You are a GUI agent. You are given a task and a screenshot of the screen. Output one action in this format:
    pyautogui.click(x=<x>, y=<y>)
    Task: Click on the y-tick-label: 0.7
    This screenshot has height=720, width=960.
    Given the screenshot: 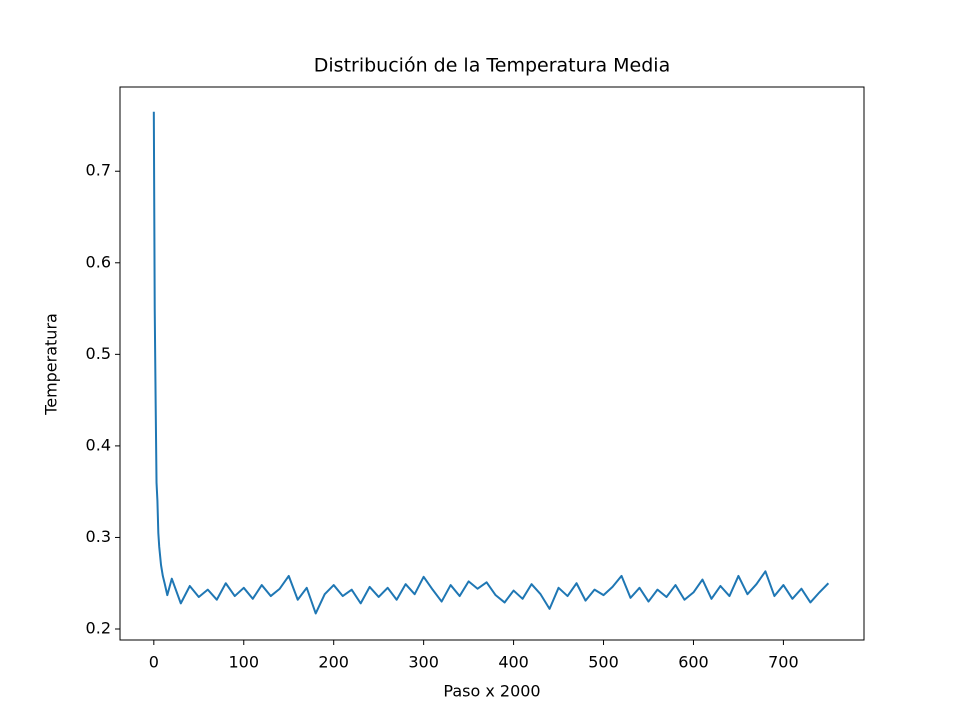 What is the action you would take?
    pyautogui.click(x=98, y=170)
    